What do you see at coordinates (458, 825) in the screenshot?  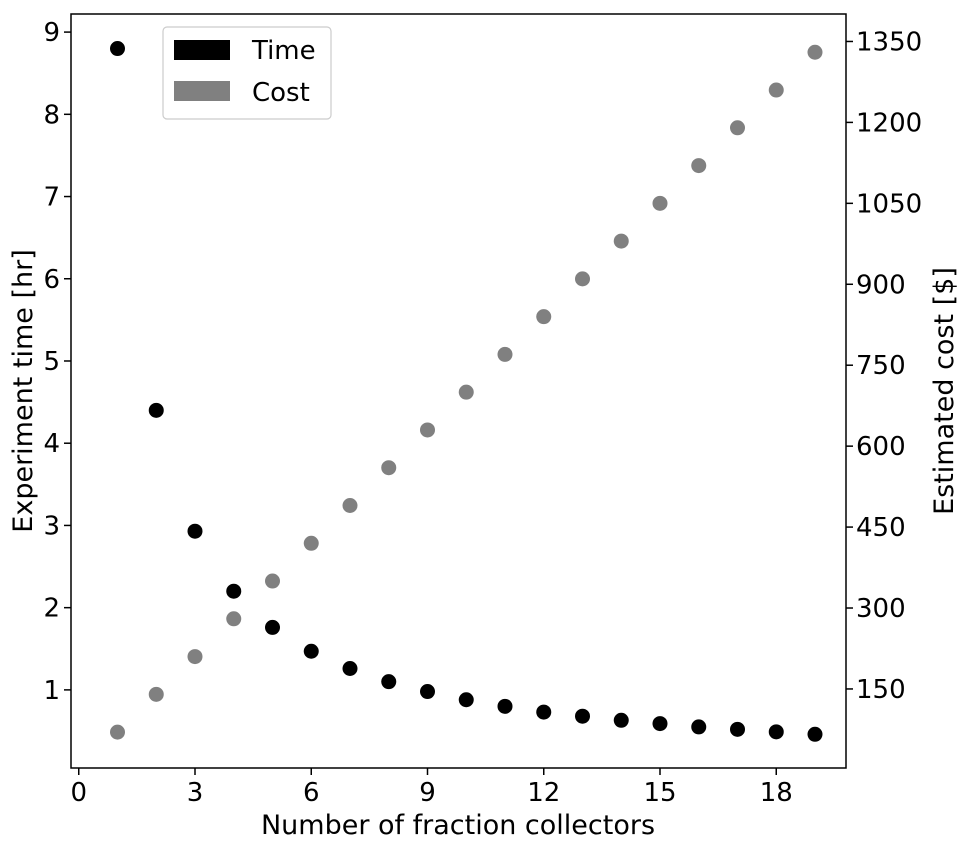 I see `x-axis-title: Number of fraction collectors` at bounding box center [458, 825].